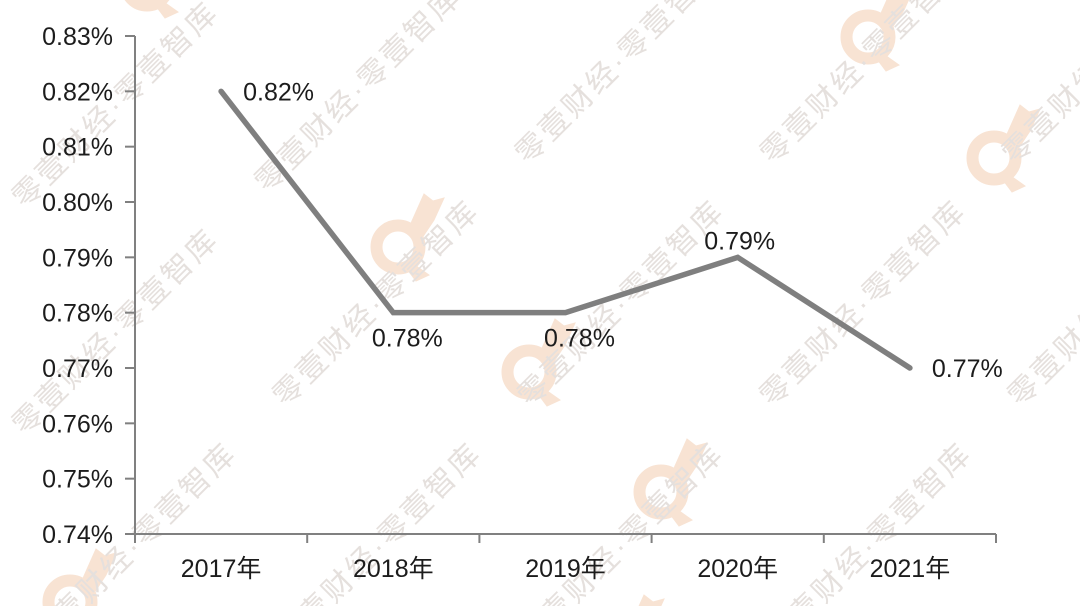 The width and height of the screenshot is (1080, 606). What do you see at coordinates (565, 569) in the screenshot?
I see `x-tick-label: 2019年` at bounding box center [565, 569].